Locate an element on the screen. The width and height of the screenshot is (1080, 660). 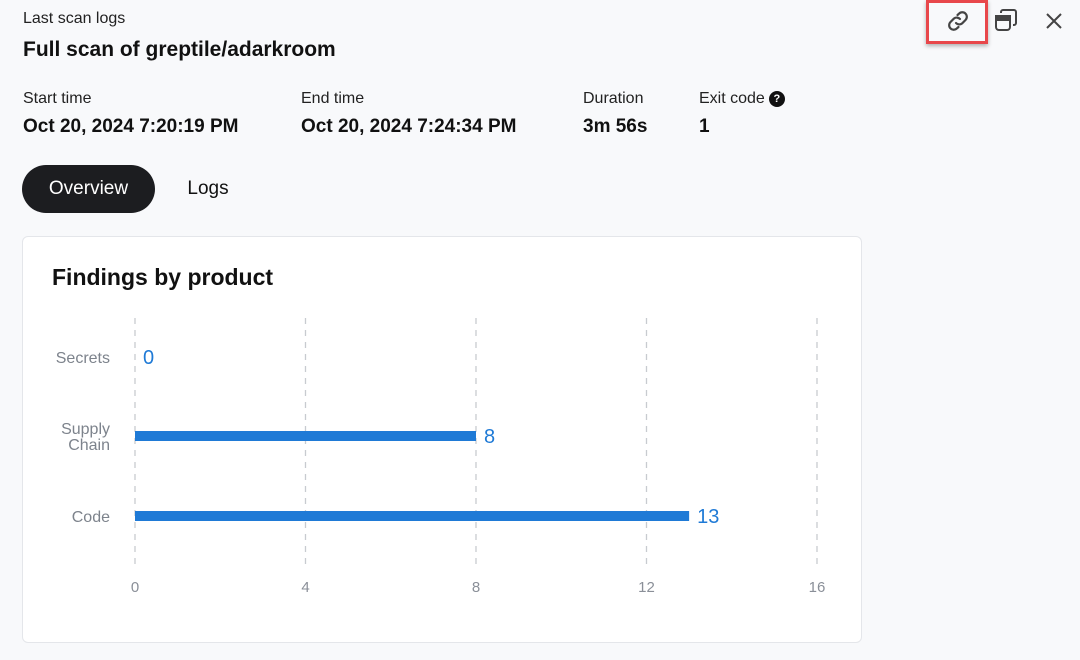
highlight-box is located at coordinates (957, 22).